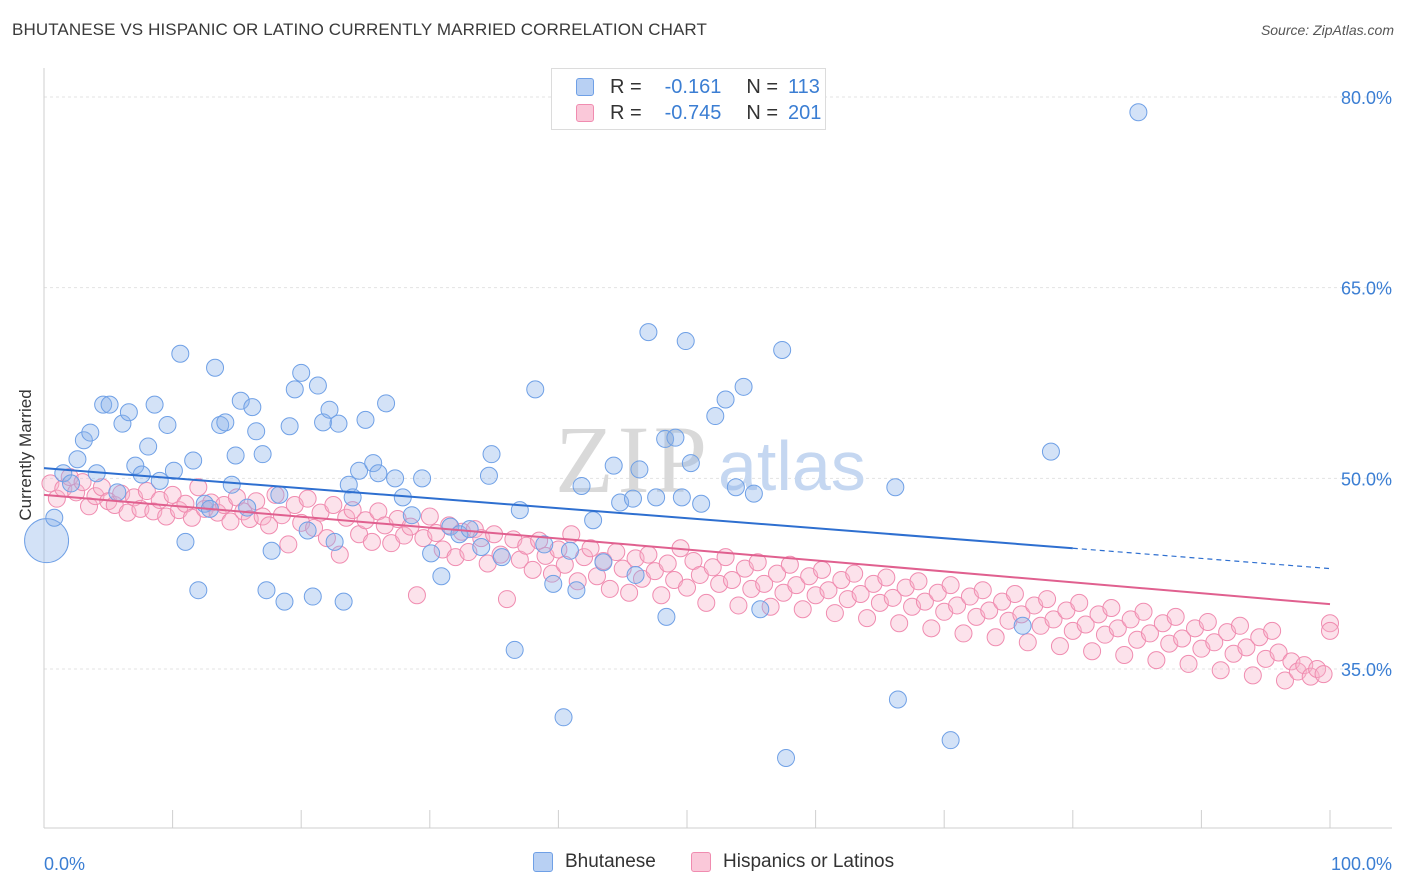 This screenshot has height=892, width=1406. I want to click on r-label: R =, so click(626, 112).